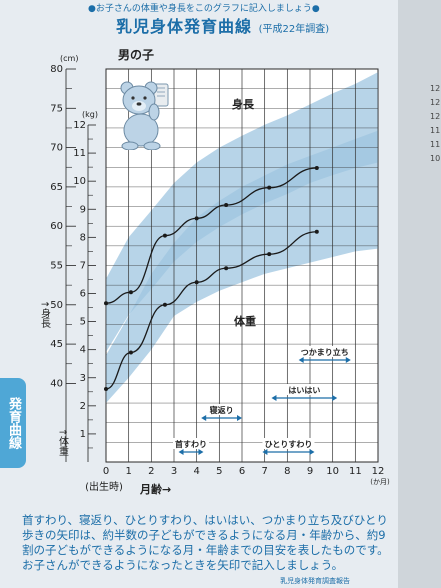 This screenshot has width=441, height=588. I want to click on height-tick-label: 40, so click(56, 383).